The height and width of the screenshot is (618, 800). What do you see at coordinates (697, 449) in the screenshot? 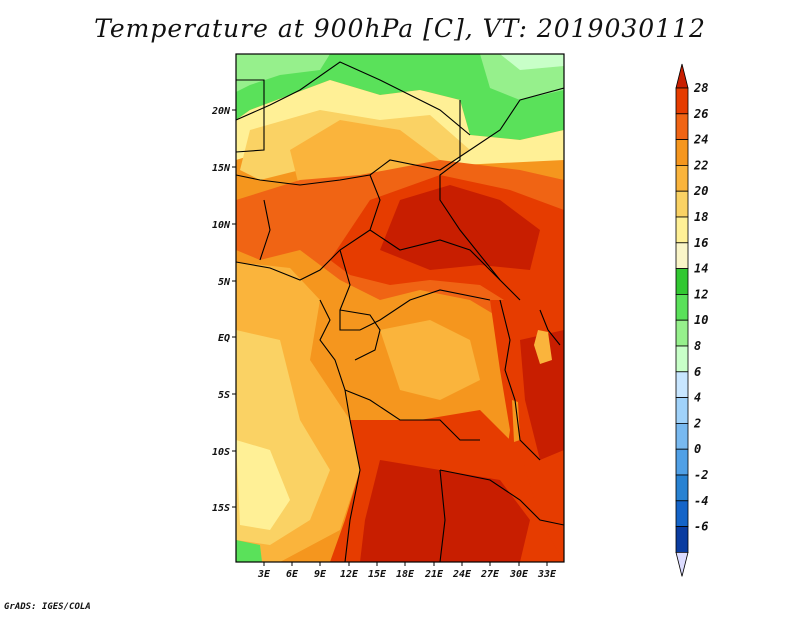
I see `colorbar-label: 0` at bounding box center [697, 449].